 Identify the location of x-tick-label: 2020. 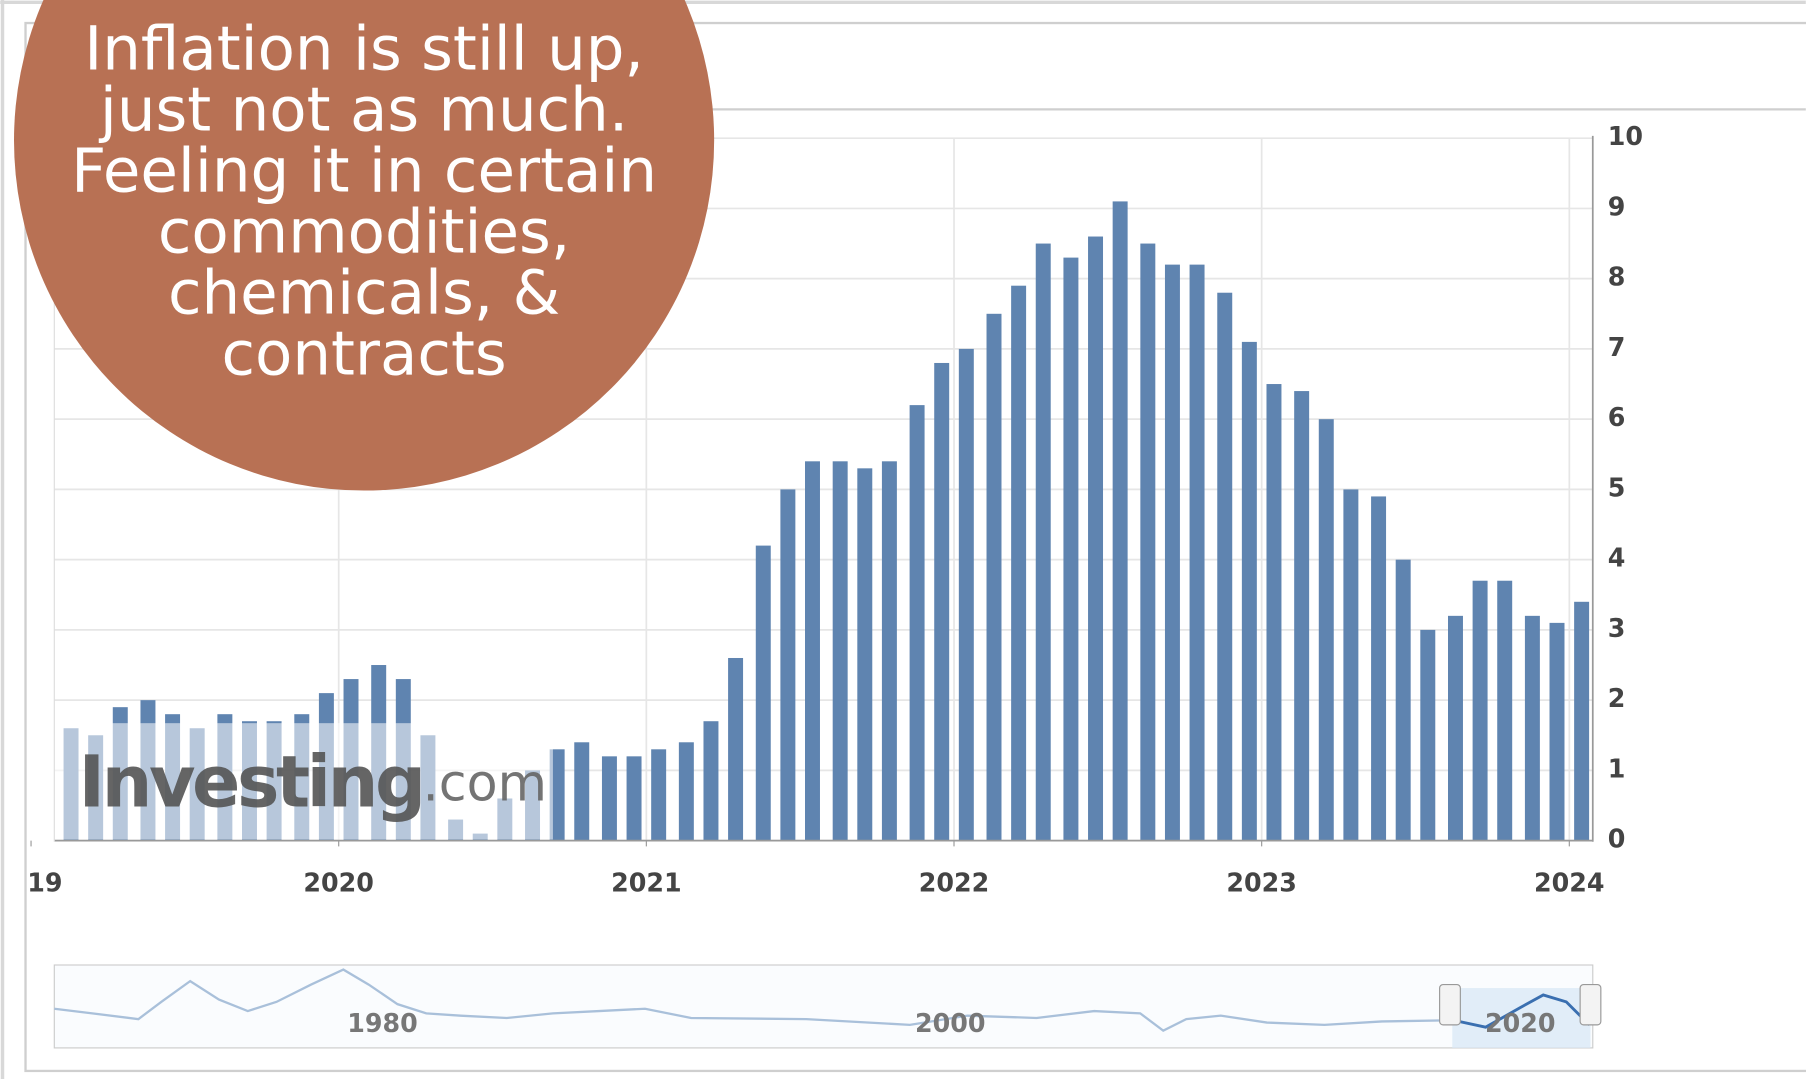
(338, 882).